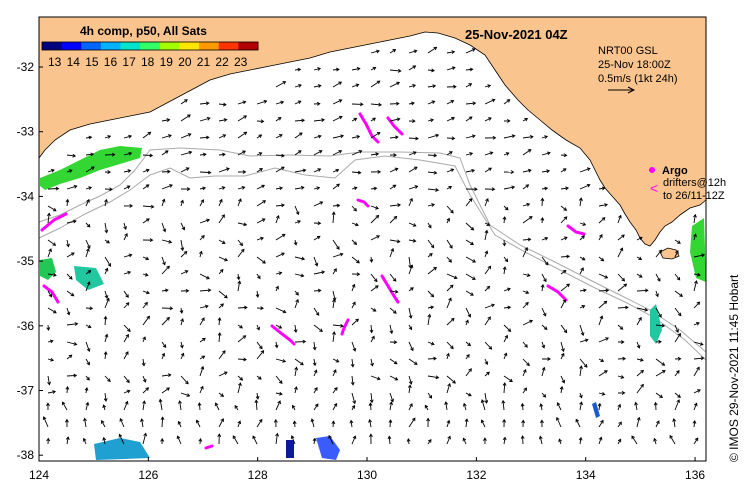  I want to click on colorbar-tick-label: 15, so click(92, 62).